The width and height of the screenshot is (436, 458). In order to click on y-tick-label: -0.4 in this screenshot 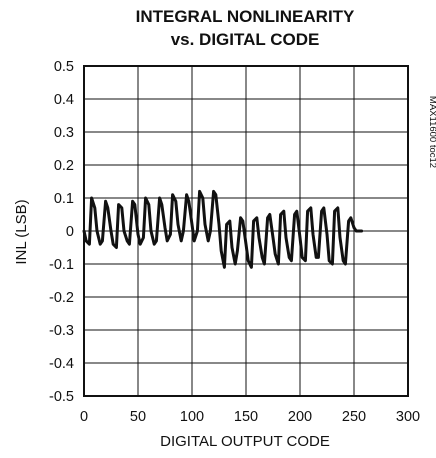, I will do `click(61, 364)`.